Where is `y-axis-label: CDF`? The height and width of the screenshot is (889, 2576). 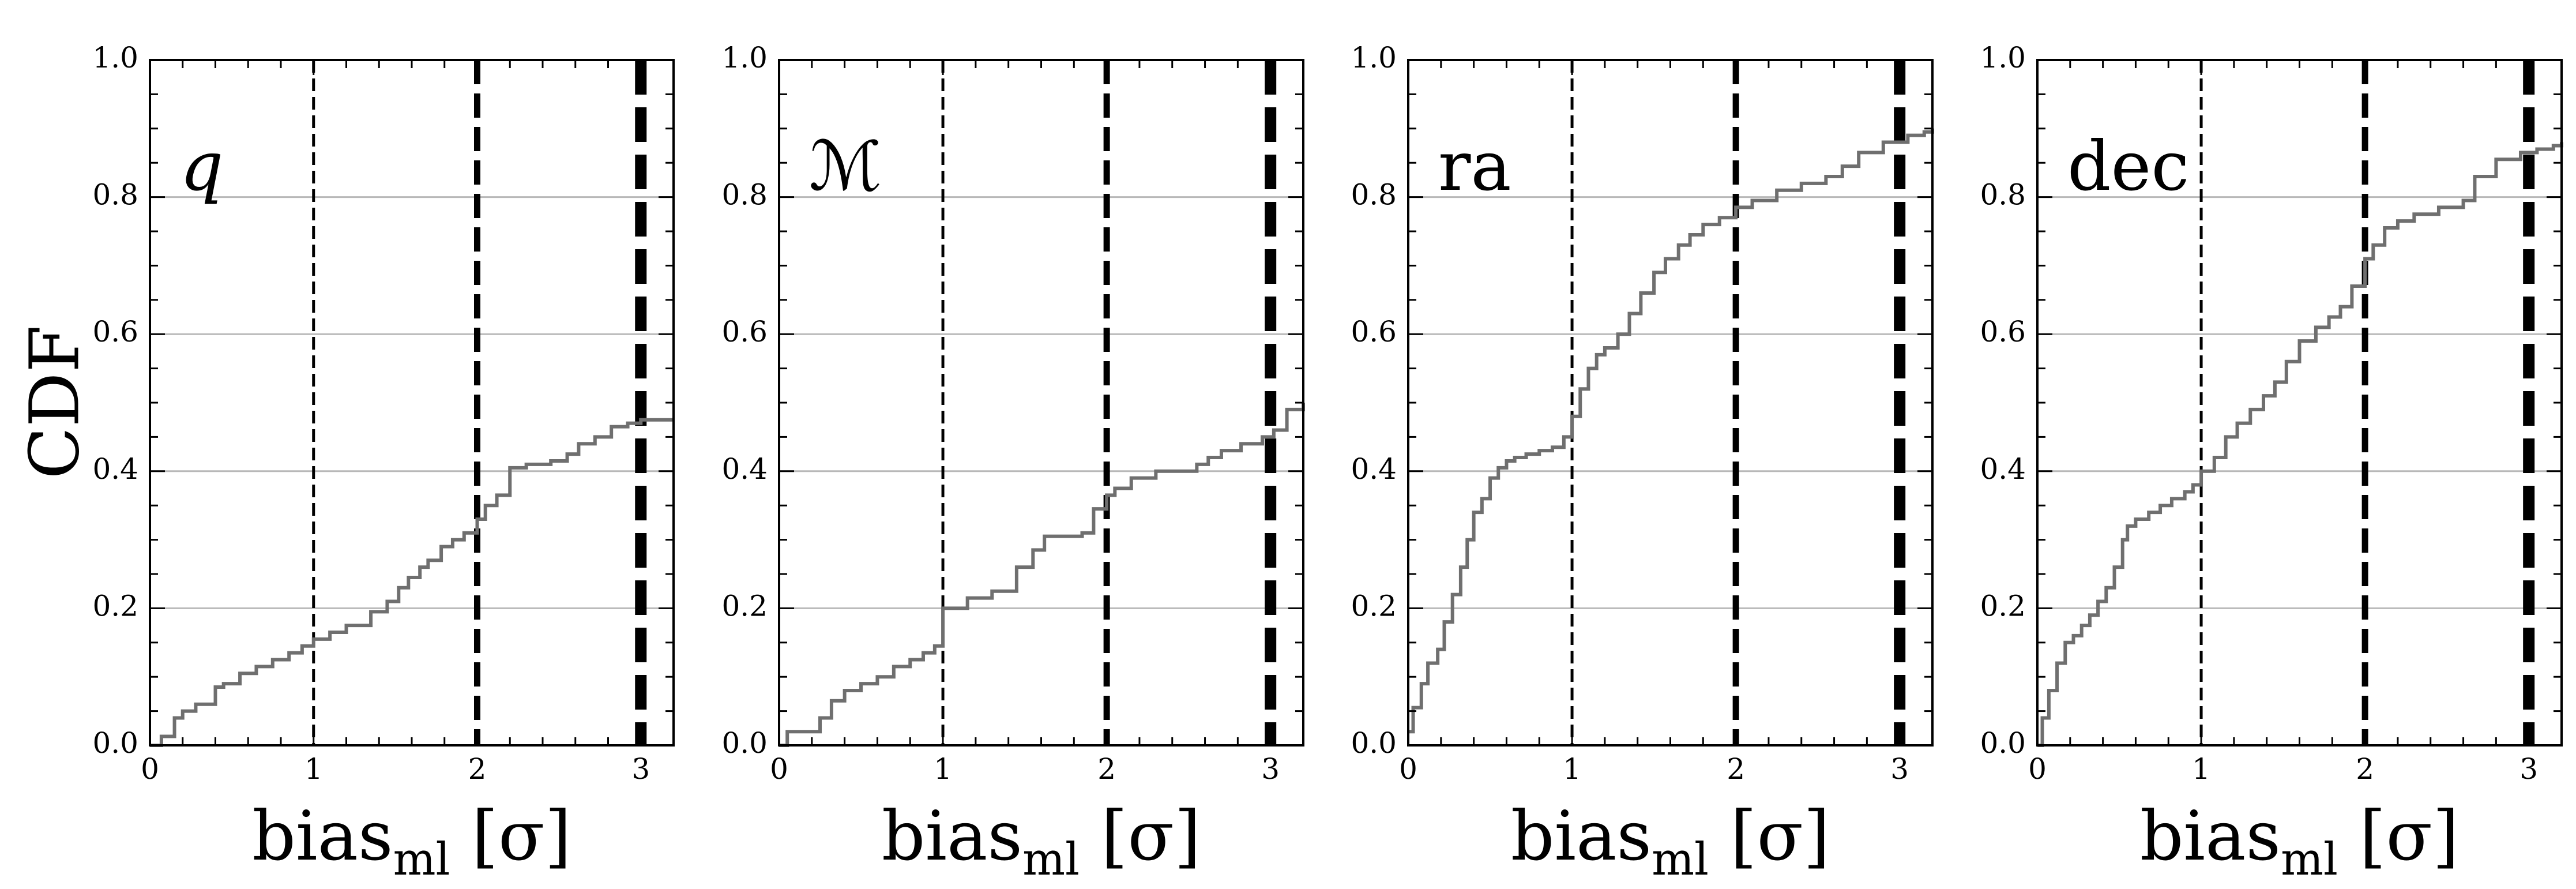 y-axis-label: CDF is located at coordinates (55, 402).